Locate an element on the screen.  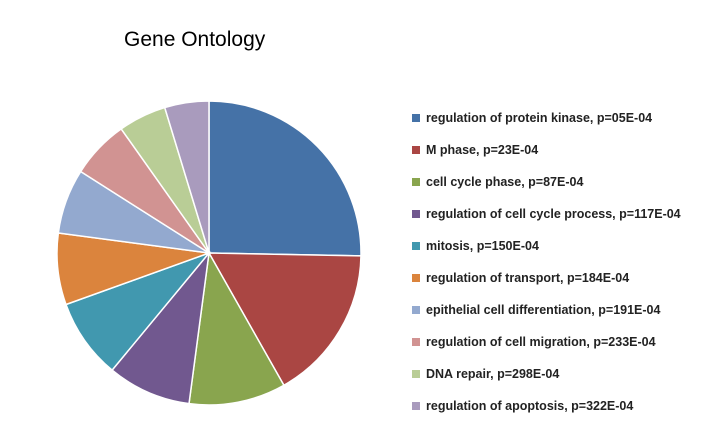
legend-label-6: regulation of transport, p=184E-04 is located at coordinates (528, 278).